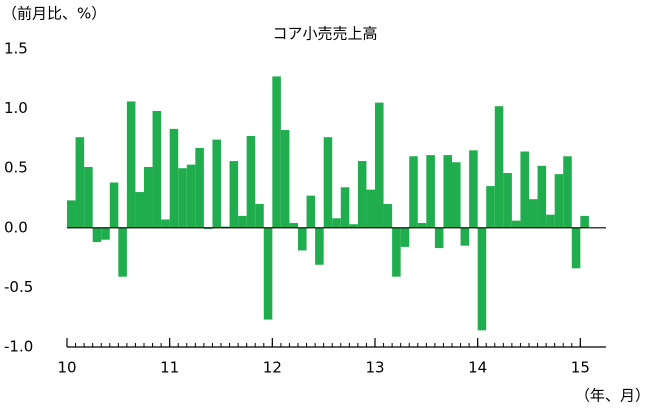  I want to click on y-tick-label: 0.5, so click(16, 168).